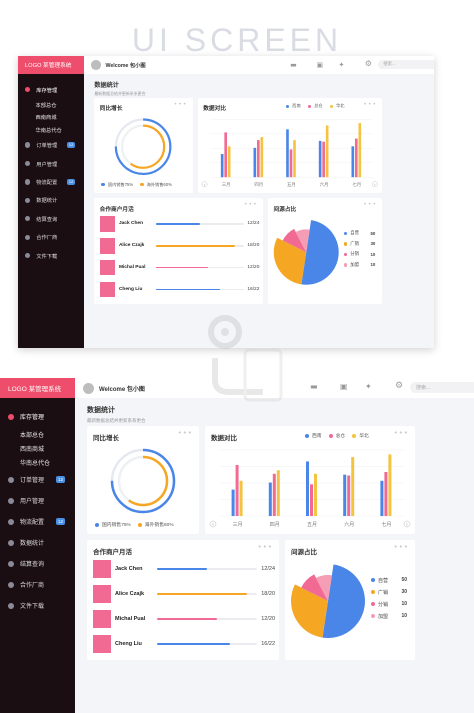 The image size is (474, 713). What do you see at coordinates (32, 565) in the screenshot?
I see `sidebar-item-label: 结算查询` at bounding box center [32, 565].